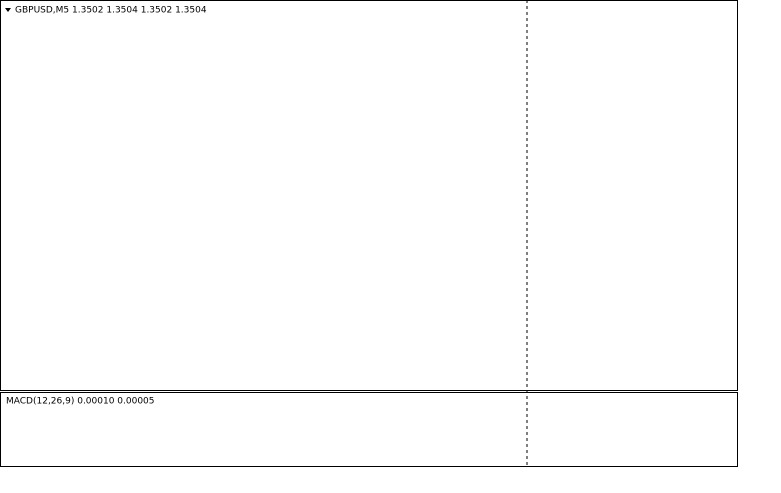  Describe the element at coordinates (8, 10) in the screenshot. I see `symbol-menu-arrow` at that location.